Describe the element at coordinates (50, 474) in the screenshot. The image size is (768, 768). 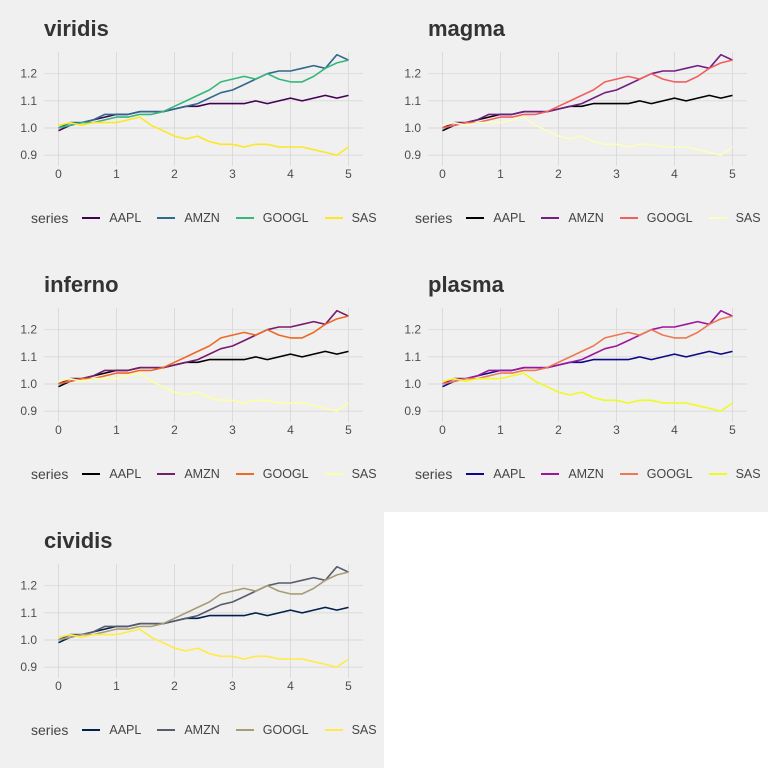
I see `legend-title: series` at that location.